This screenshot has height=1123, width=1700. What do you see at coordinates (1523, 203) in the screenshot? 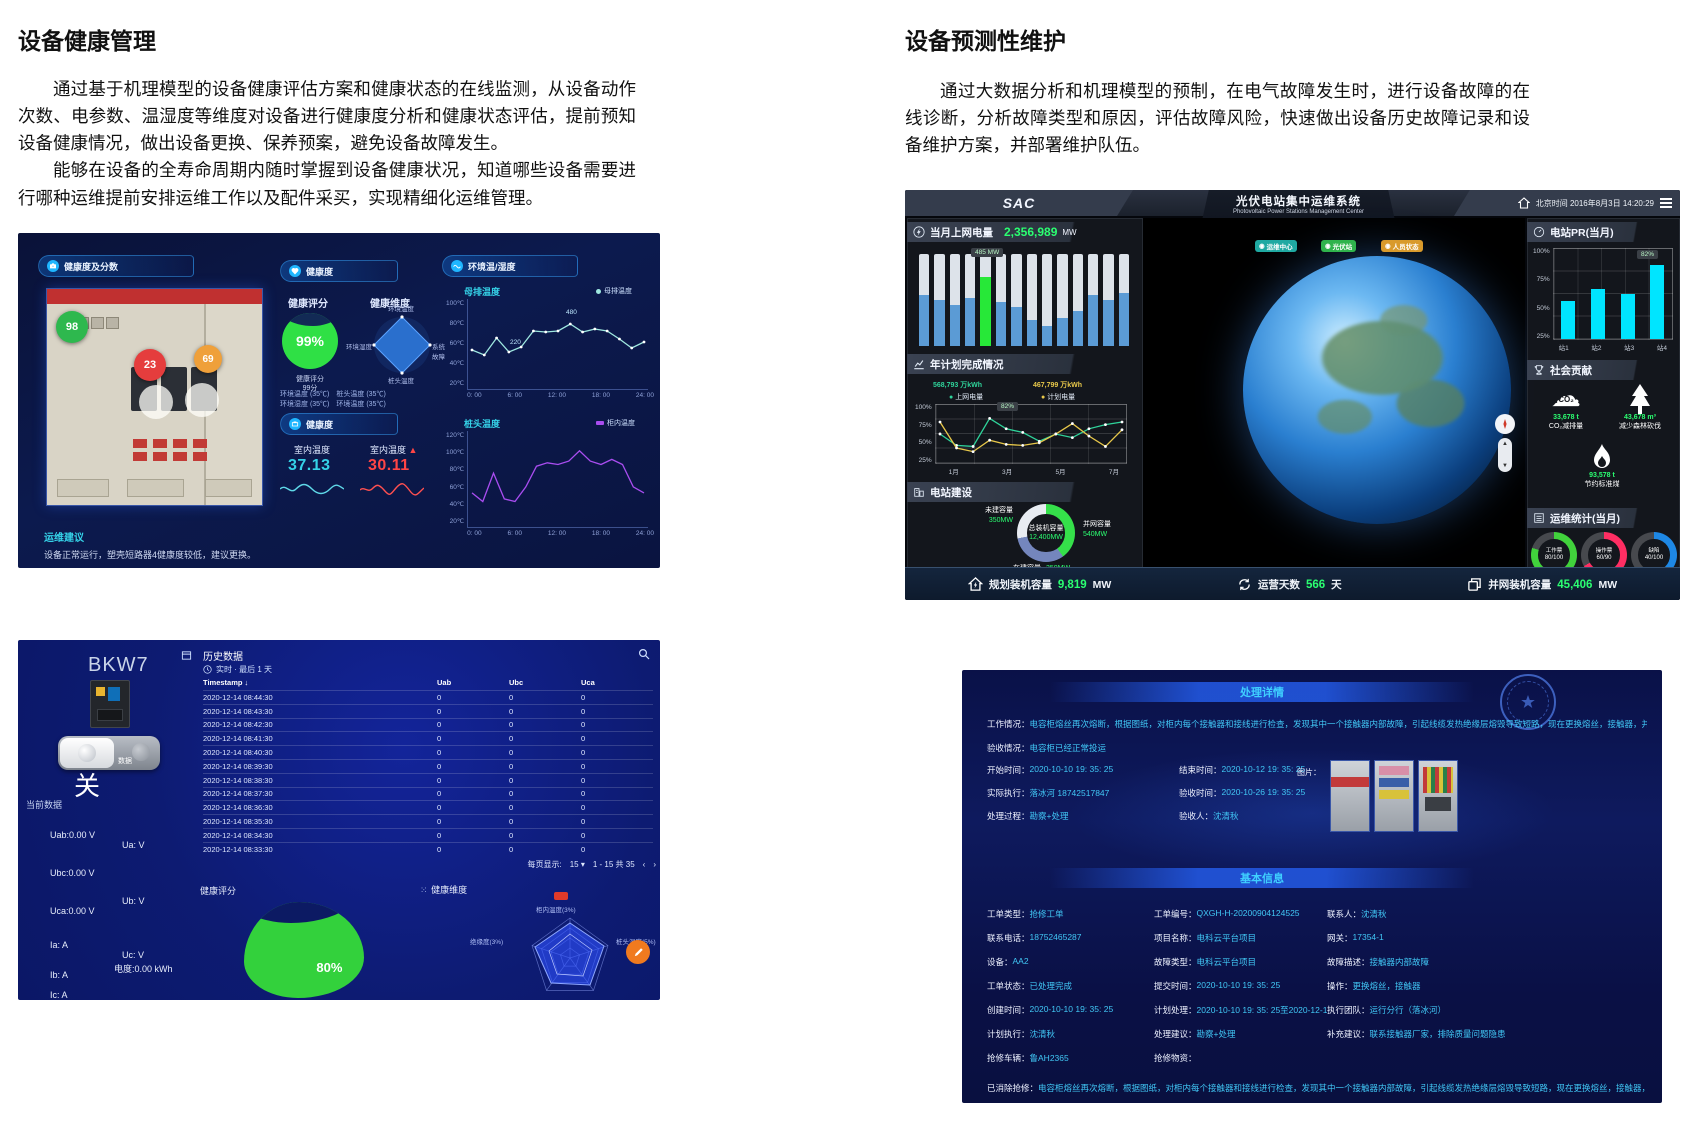
I see `home-icon` at bounding box center [1523, 203].